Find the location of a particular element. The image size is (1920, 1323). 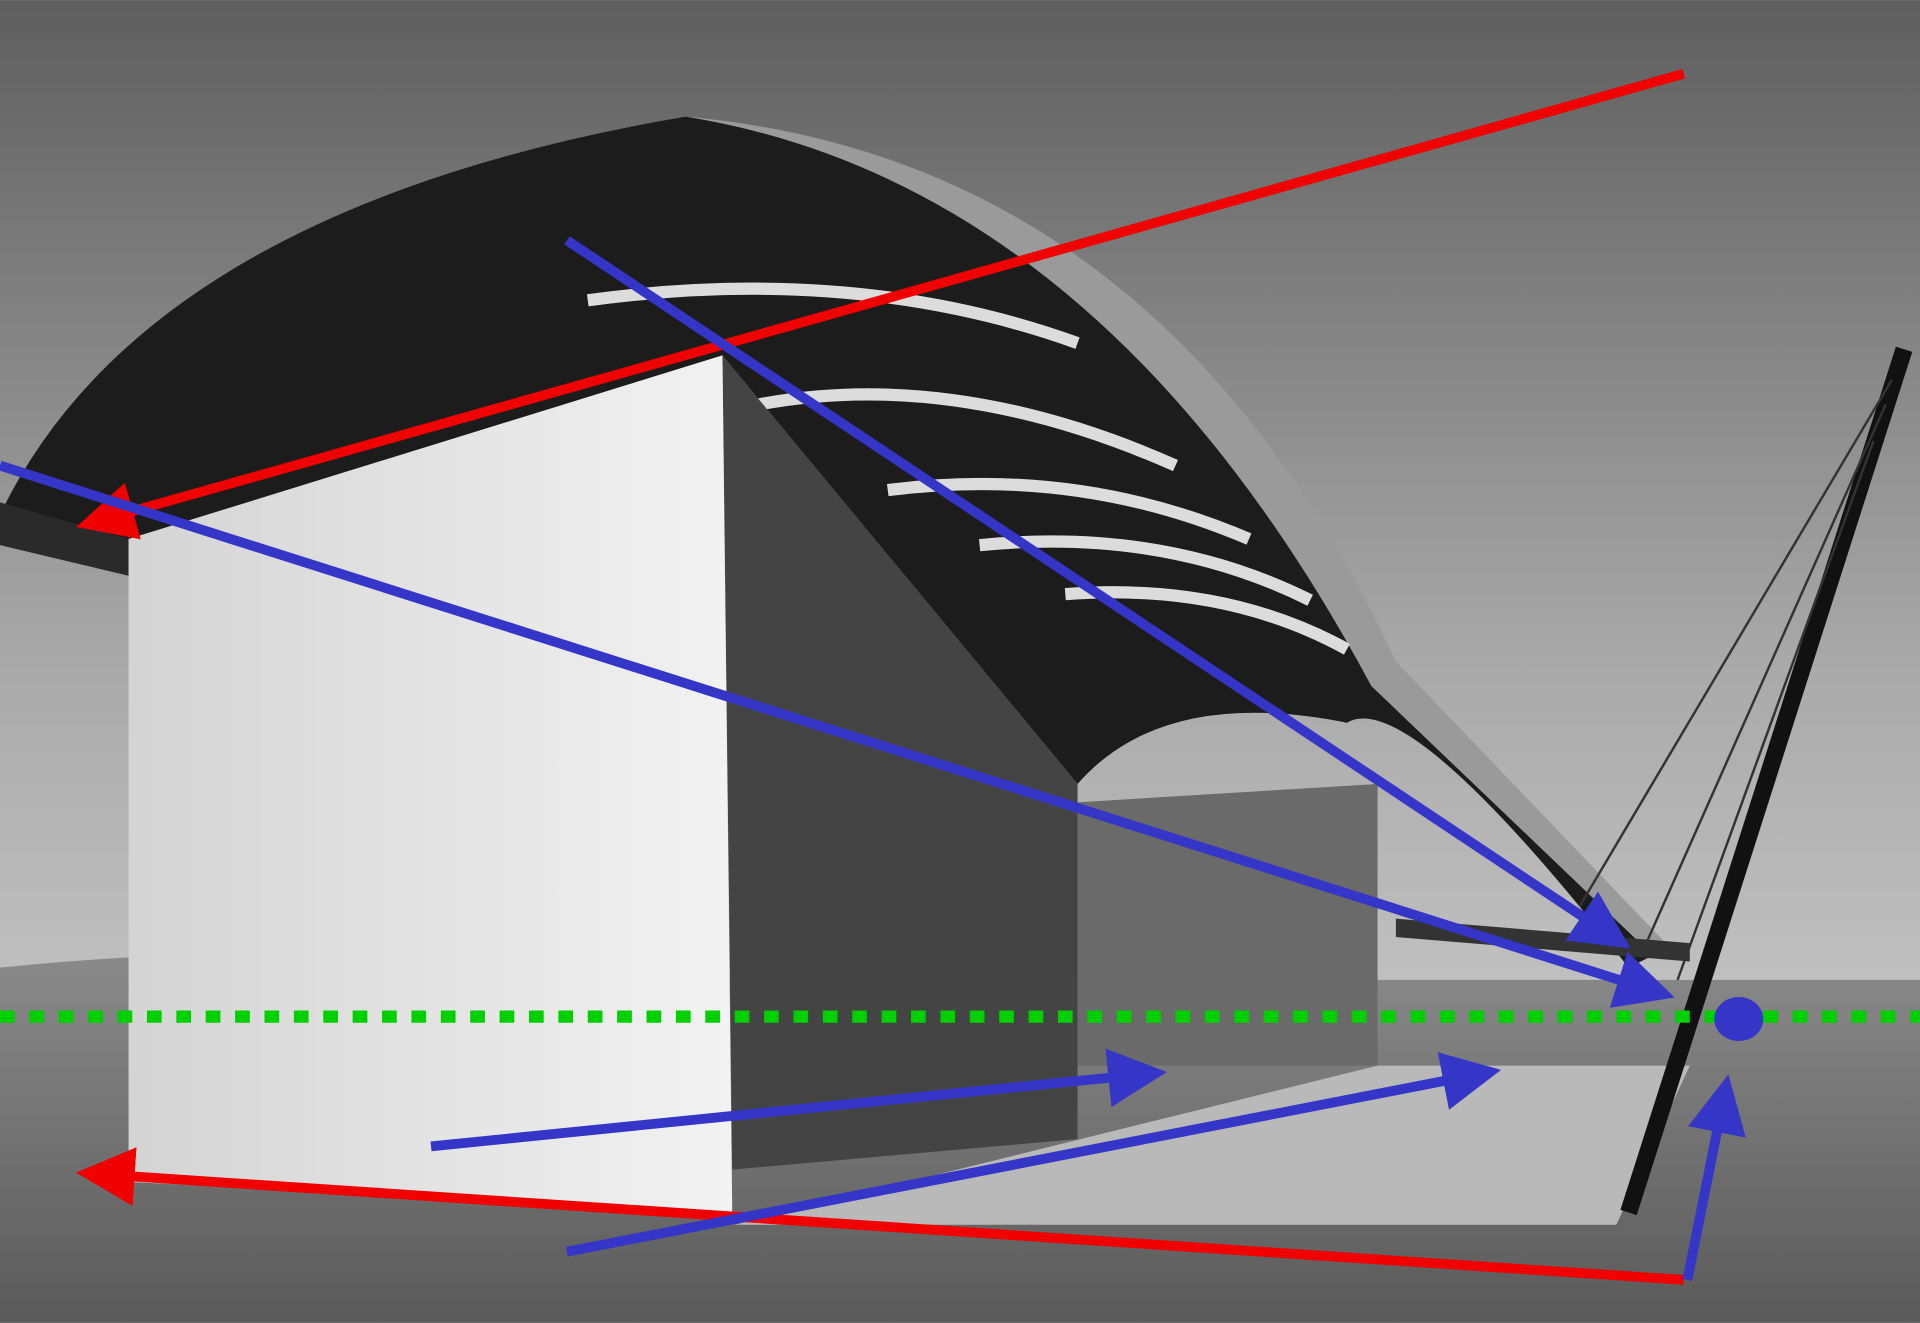

back-wall is located at coordinates (1227, 924).